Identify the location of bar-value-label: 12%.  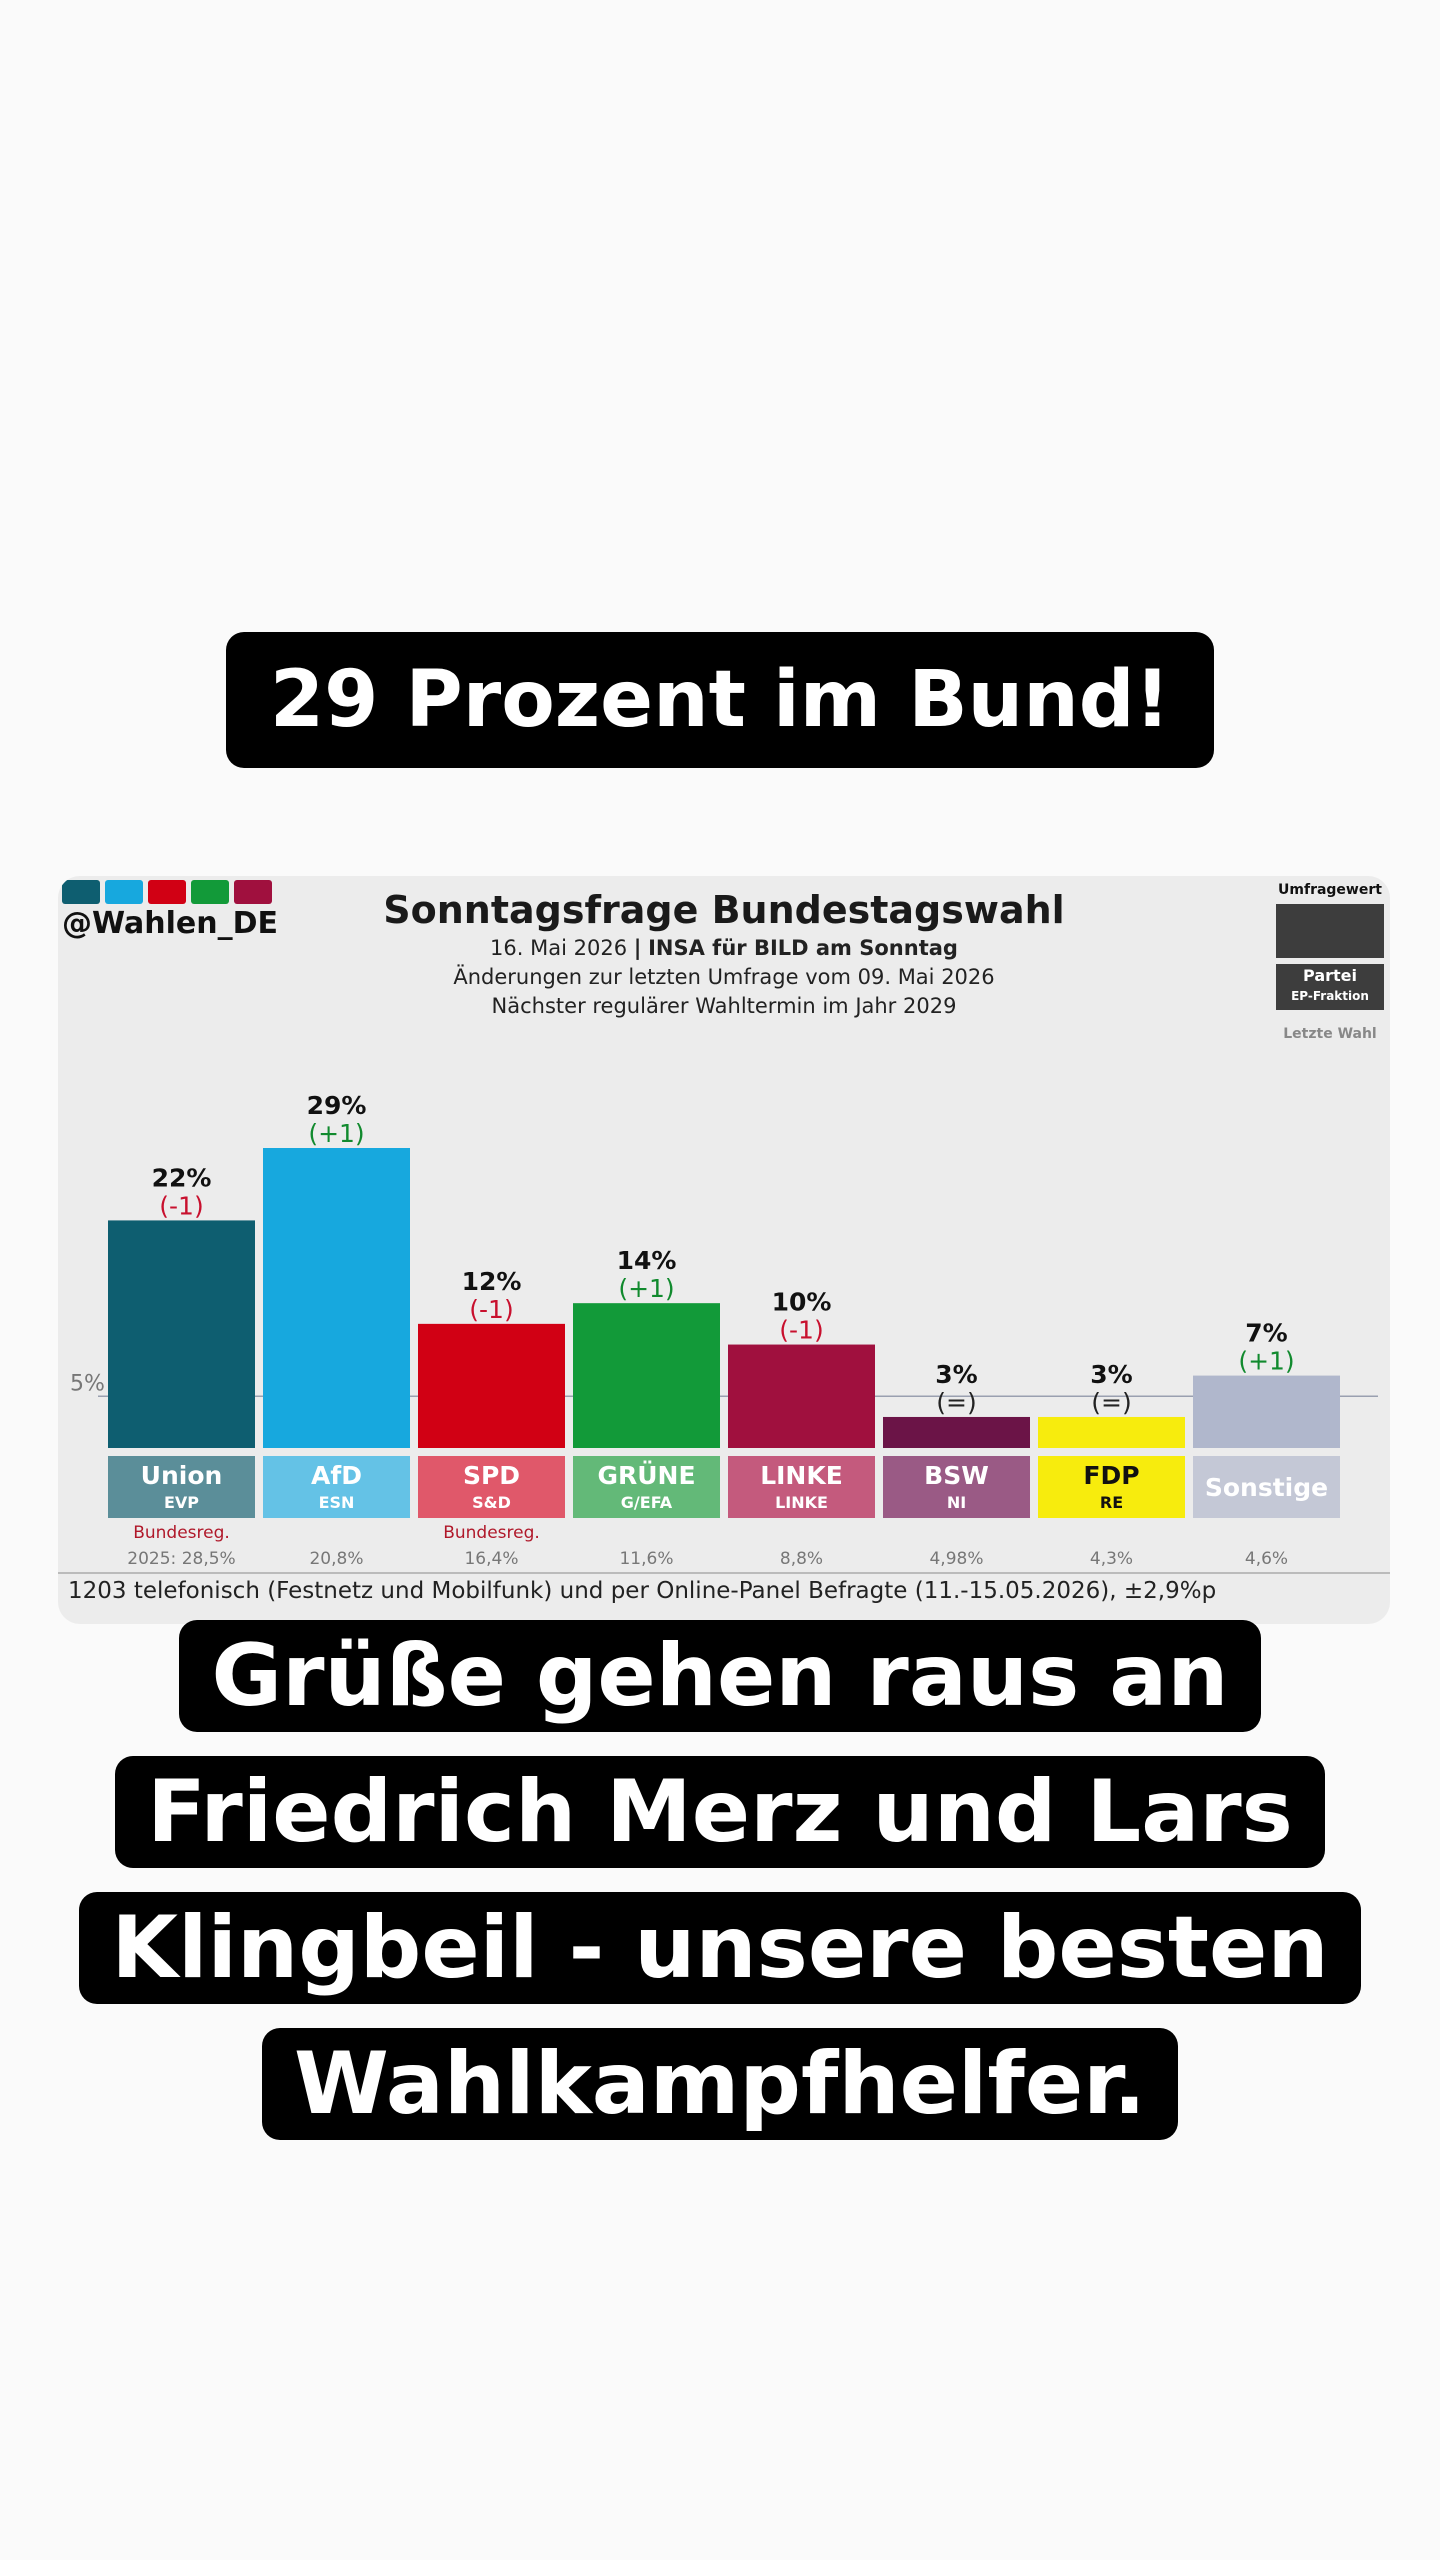
(492, 1281).